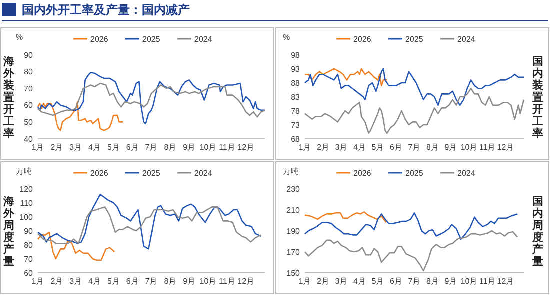 This screenshot has width=550, height=295. What do you see at coordinates (293, 273) in the screenshot?
I see `y-tick-label: 150` at bounding box center [293, 273].